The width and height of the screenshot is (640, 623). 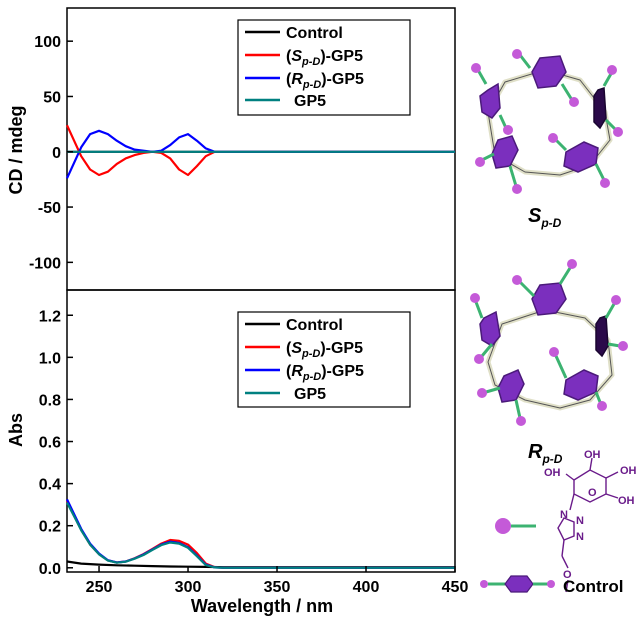 What do you see at coordinates (588, 525) in the screenshot?
I see `glucose-triazole-structure` at bounding box center [588, 525].